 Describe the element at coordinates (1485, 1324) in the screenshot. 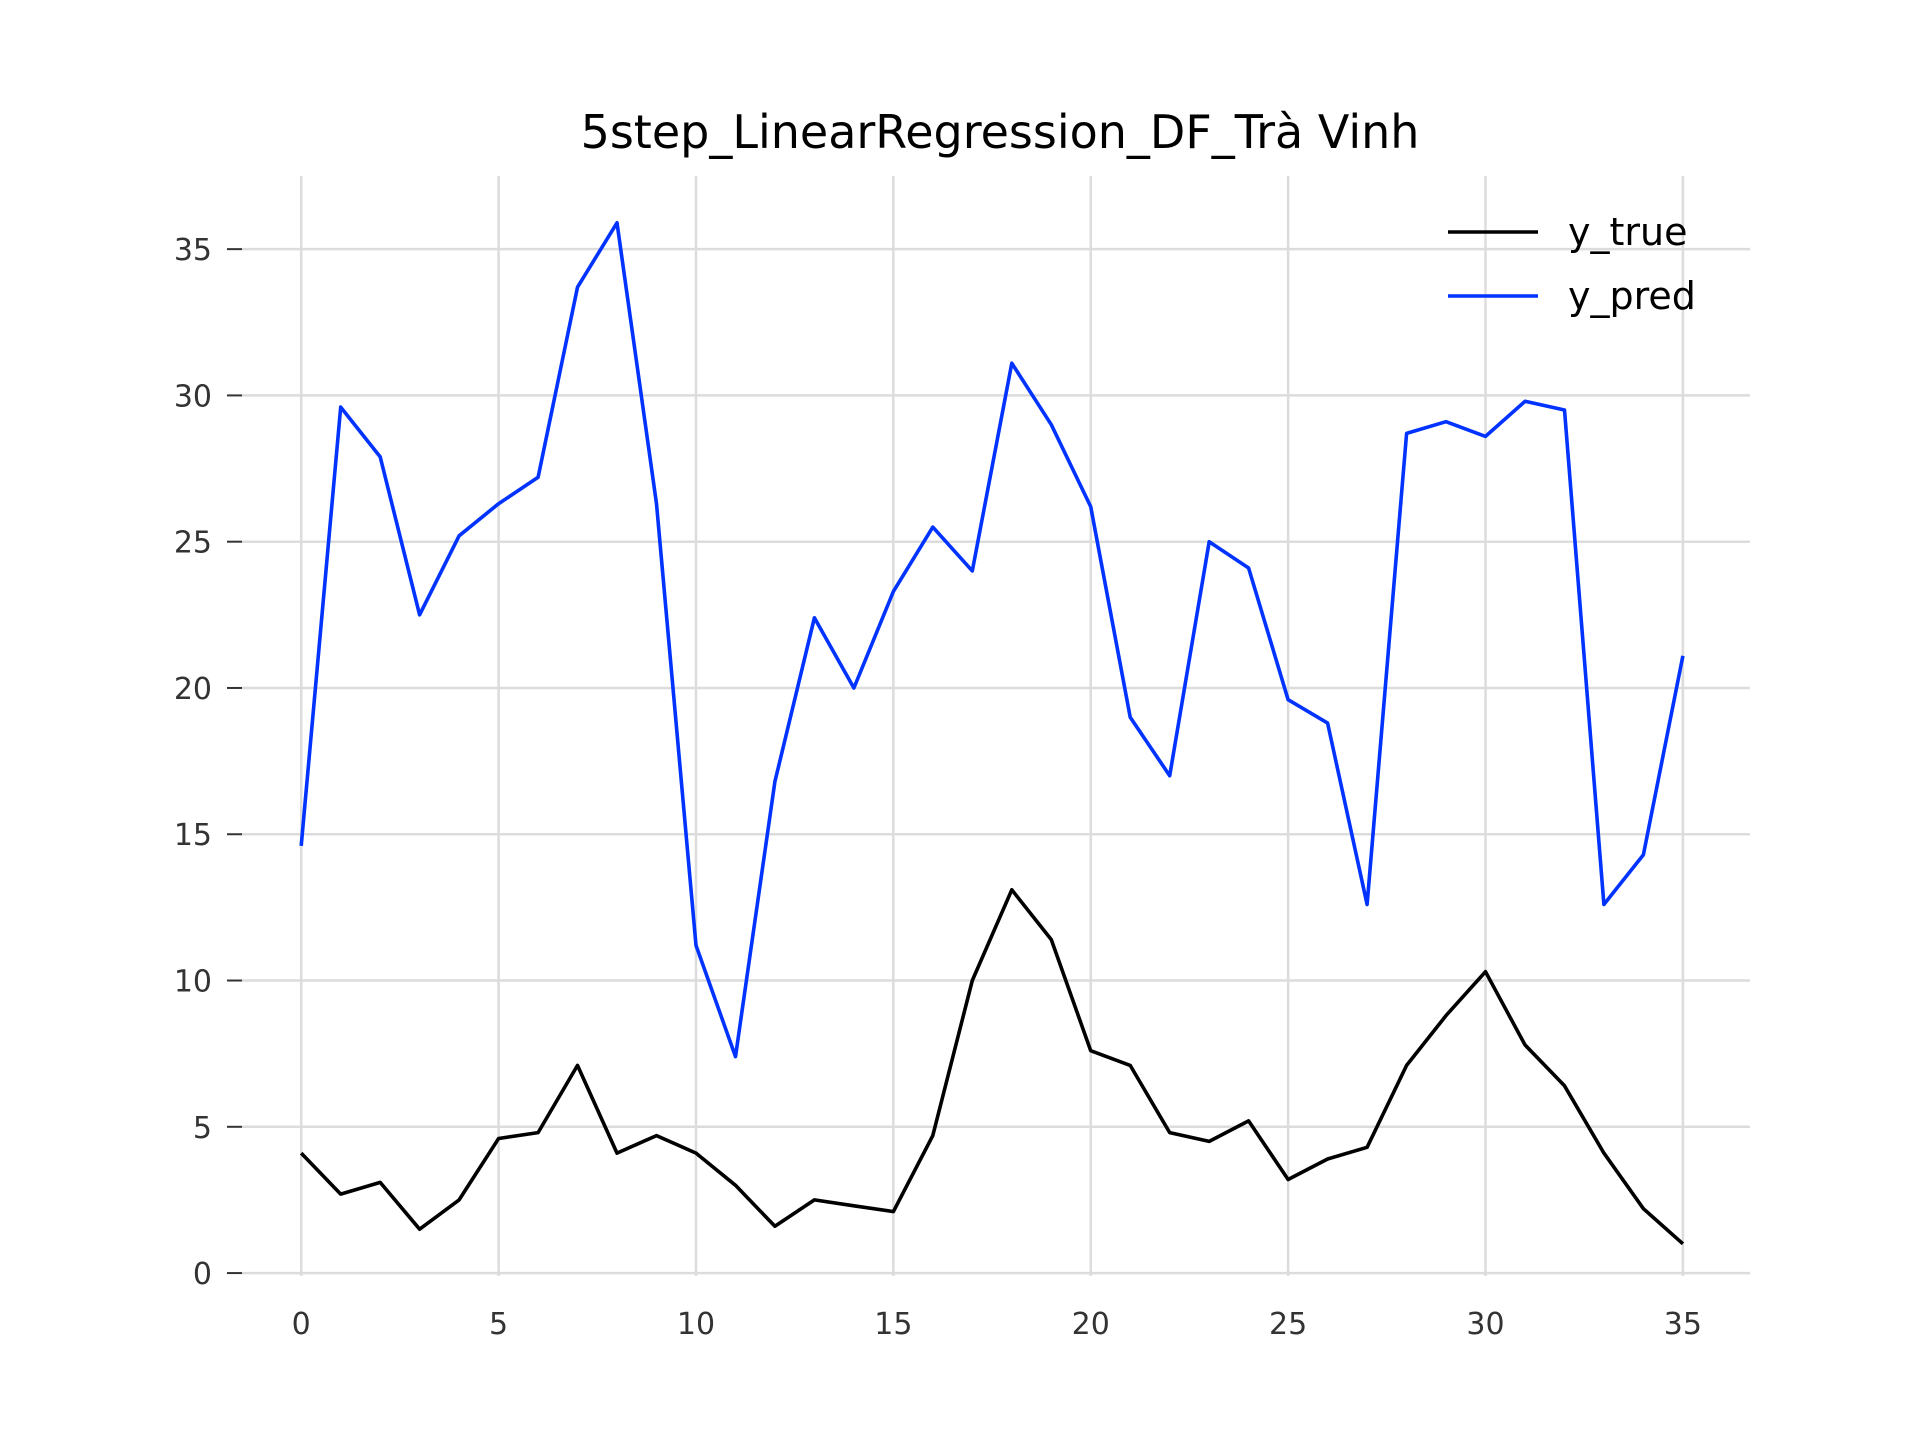

I see `x-tick-label-30: 30` at that location.